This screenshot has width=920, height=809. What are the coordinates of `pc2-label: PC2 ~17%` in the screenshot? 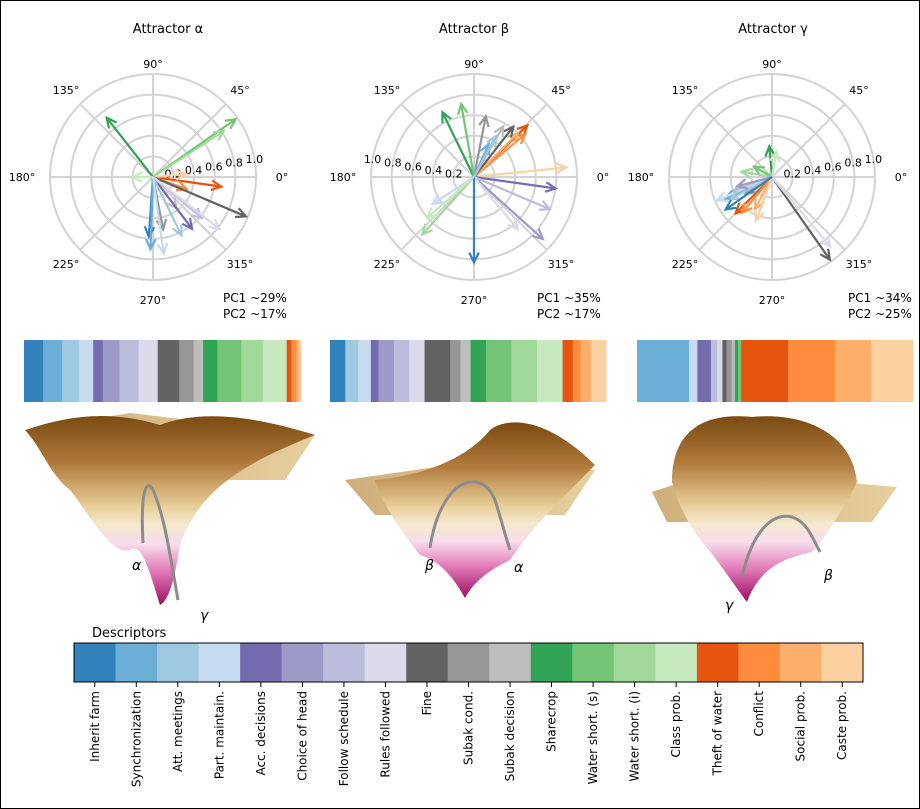 It's located at (569, 314).